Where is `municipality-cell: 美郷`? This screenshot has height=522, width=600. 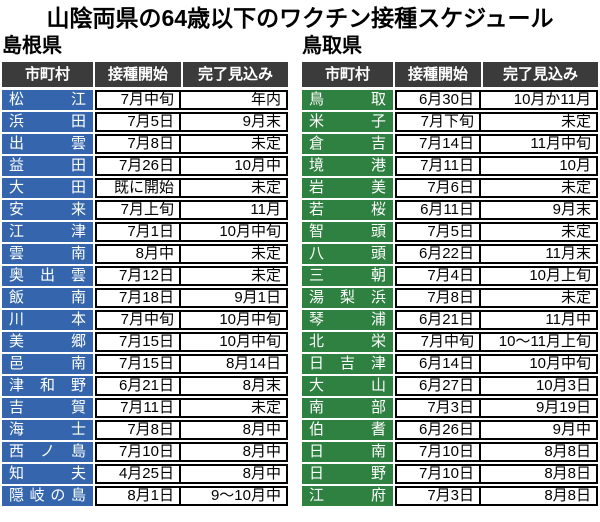 municipality-cell: 美郷 is located at coordinates (47, 342).